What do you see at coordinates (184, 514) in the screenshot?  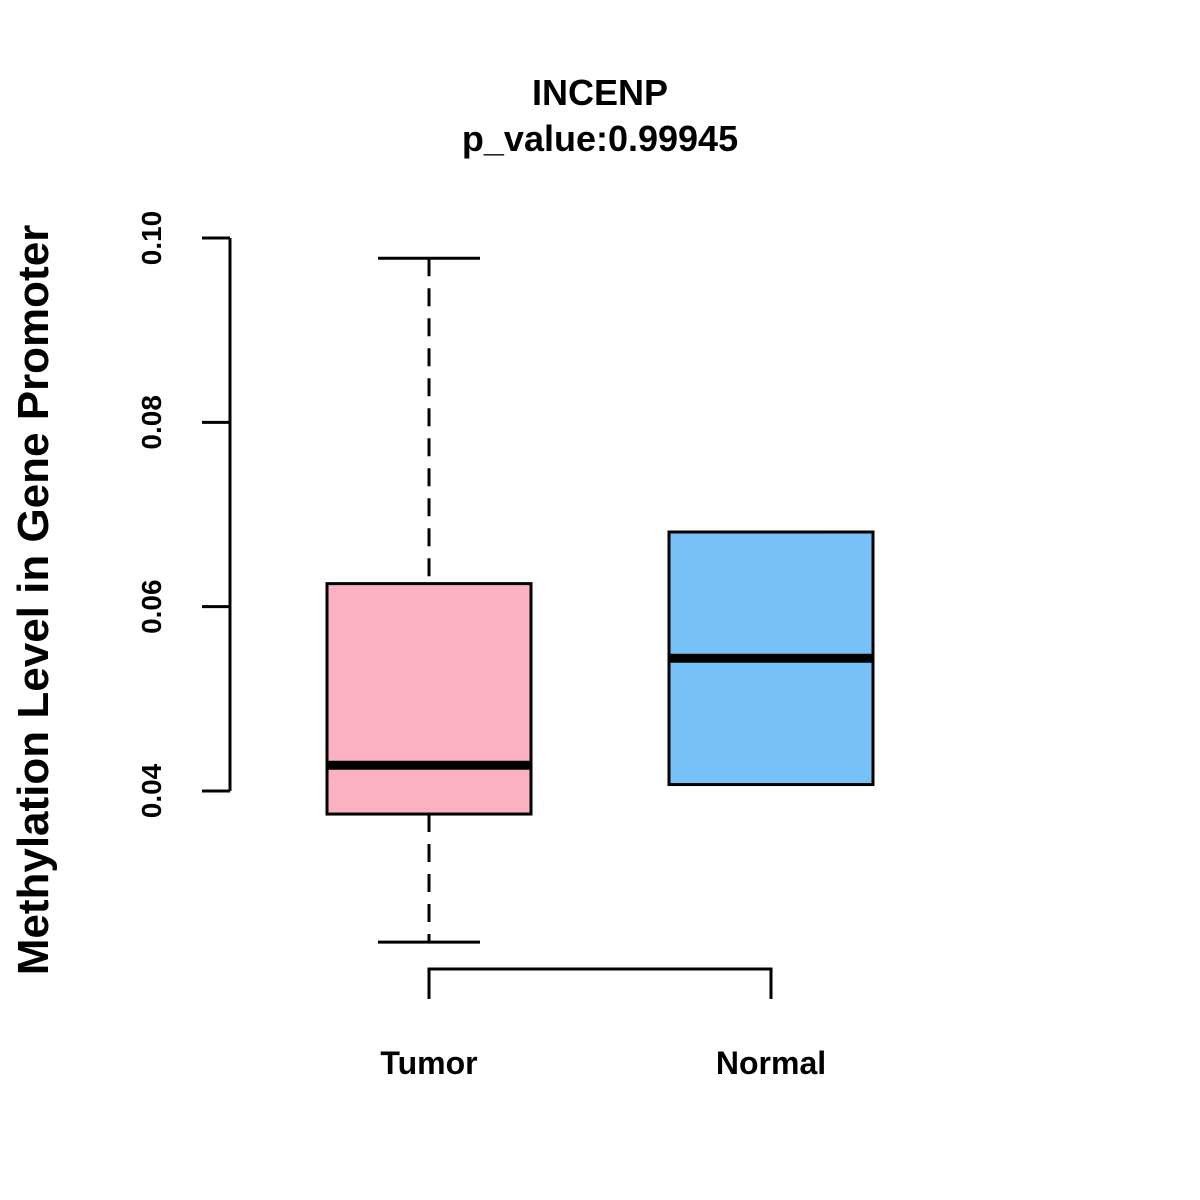 I see `y-axis: 0.04 0.06 0.08 0.10` at bounding box center [184, 514].